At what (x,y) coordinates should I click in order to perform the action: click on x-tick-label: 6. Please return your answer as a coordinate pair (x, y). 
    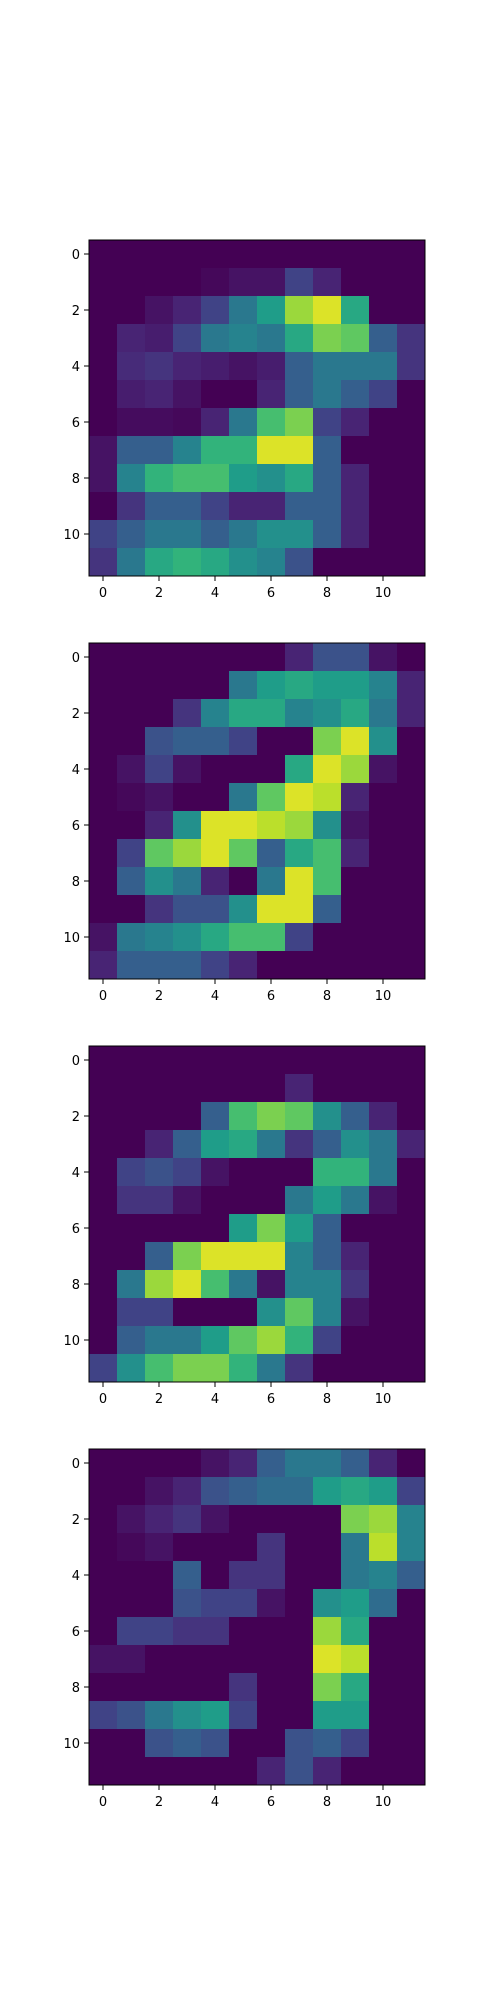
    Looking at the image, I should click on (271, 1399).